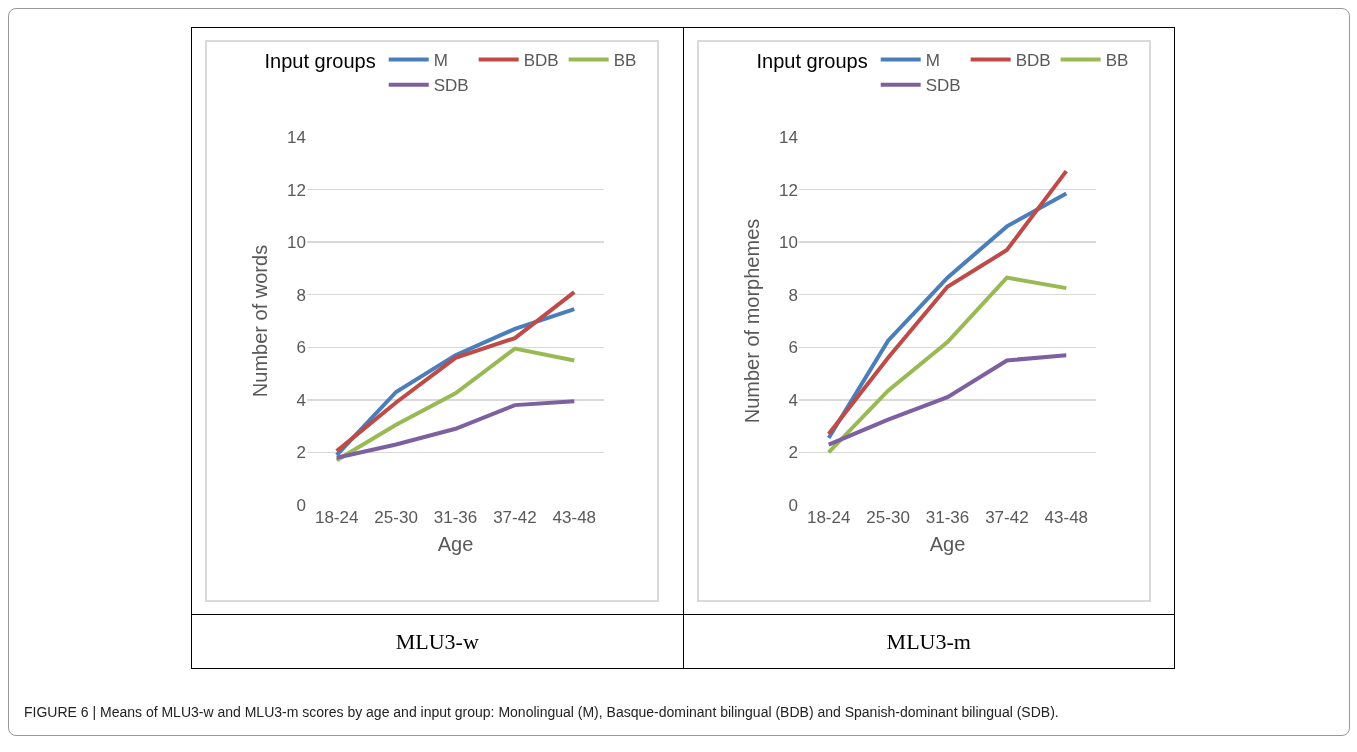  What do you see at coordinates (542, 712) in the screenshot?
I see `caption: FIGURE 6 | Means of MLU3-w and MLU3-m scores by age and input group: Monolingual (M), Basque-dominant bilingual (BDB) and Spanish-dominant bilingual (SDB).` at bounding box center [542, 712].